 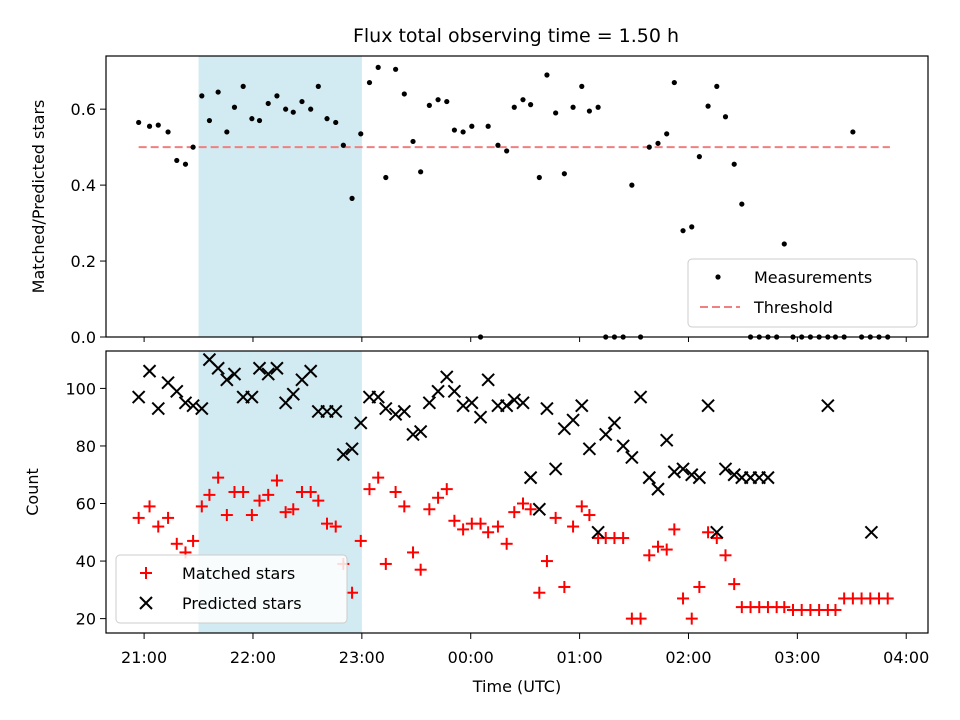 I want to click on bottom-y-axis-label: Count, so click(x=32, y=492).